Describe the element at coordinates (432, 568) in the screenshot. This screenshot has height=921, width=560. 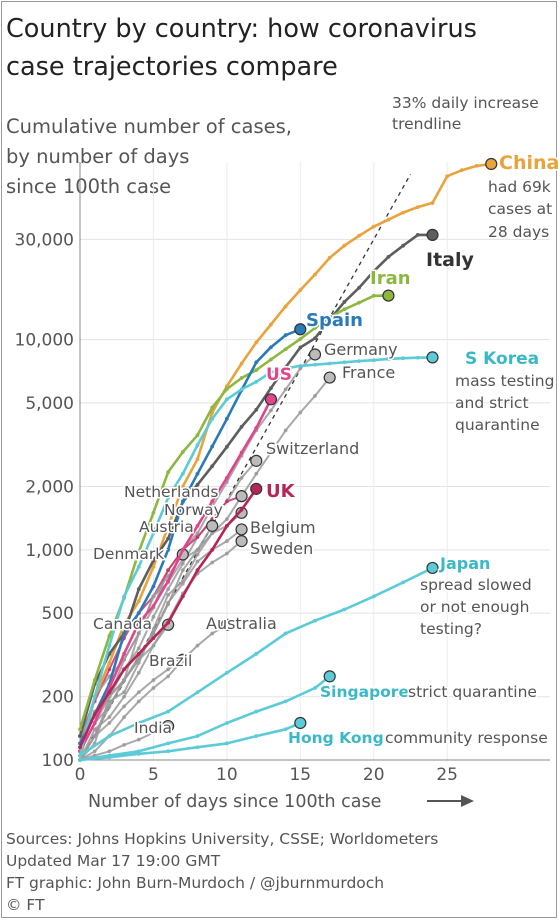
I see `end-marker-japan` at that location.